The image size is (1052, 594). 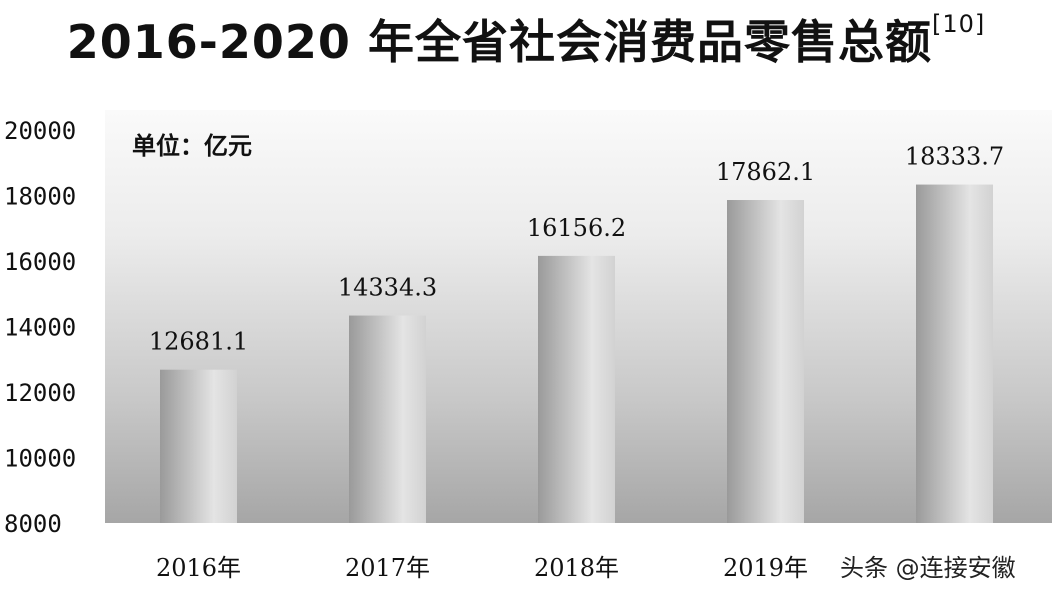 I want to click on data-label: 17862.1, so click(x=765, y=172).